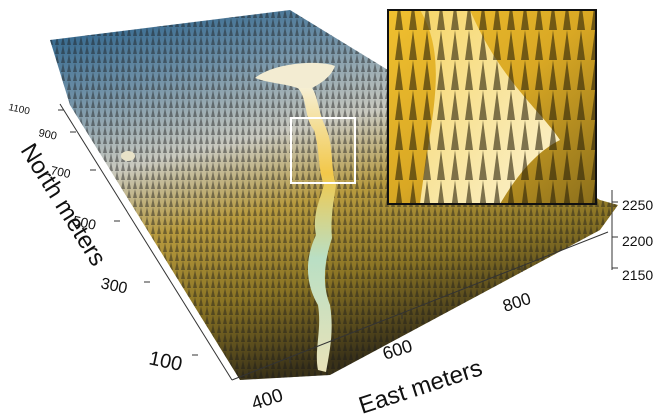  Describe the element at coordinates (295, 77) in the screenshot. I see `meadow-clearing` at that location.